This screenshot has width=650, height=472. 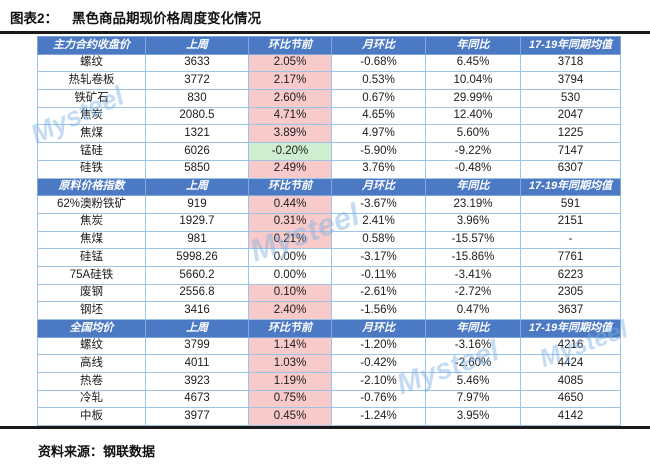 What do you see at coordinates (570, 257) in the screenshot?
I see `avg-17-19-cell: 7761` at bounding box center [570, 257].